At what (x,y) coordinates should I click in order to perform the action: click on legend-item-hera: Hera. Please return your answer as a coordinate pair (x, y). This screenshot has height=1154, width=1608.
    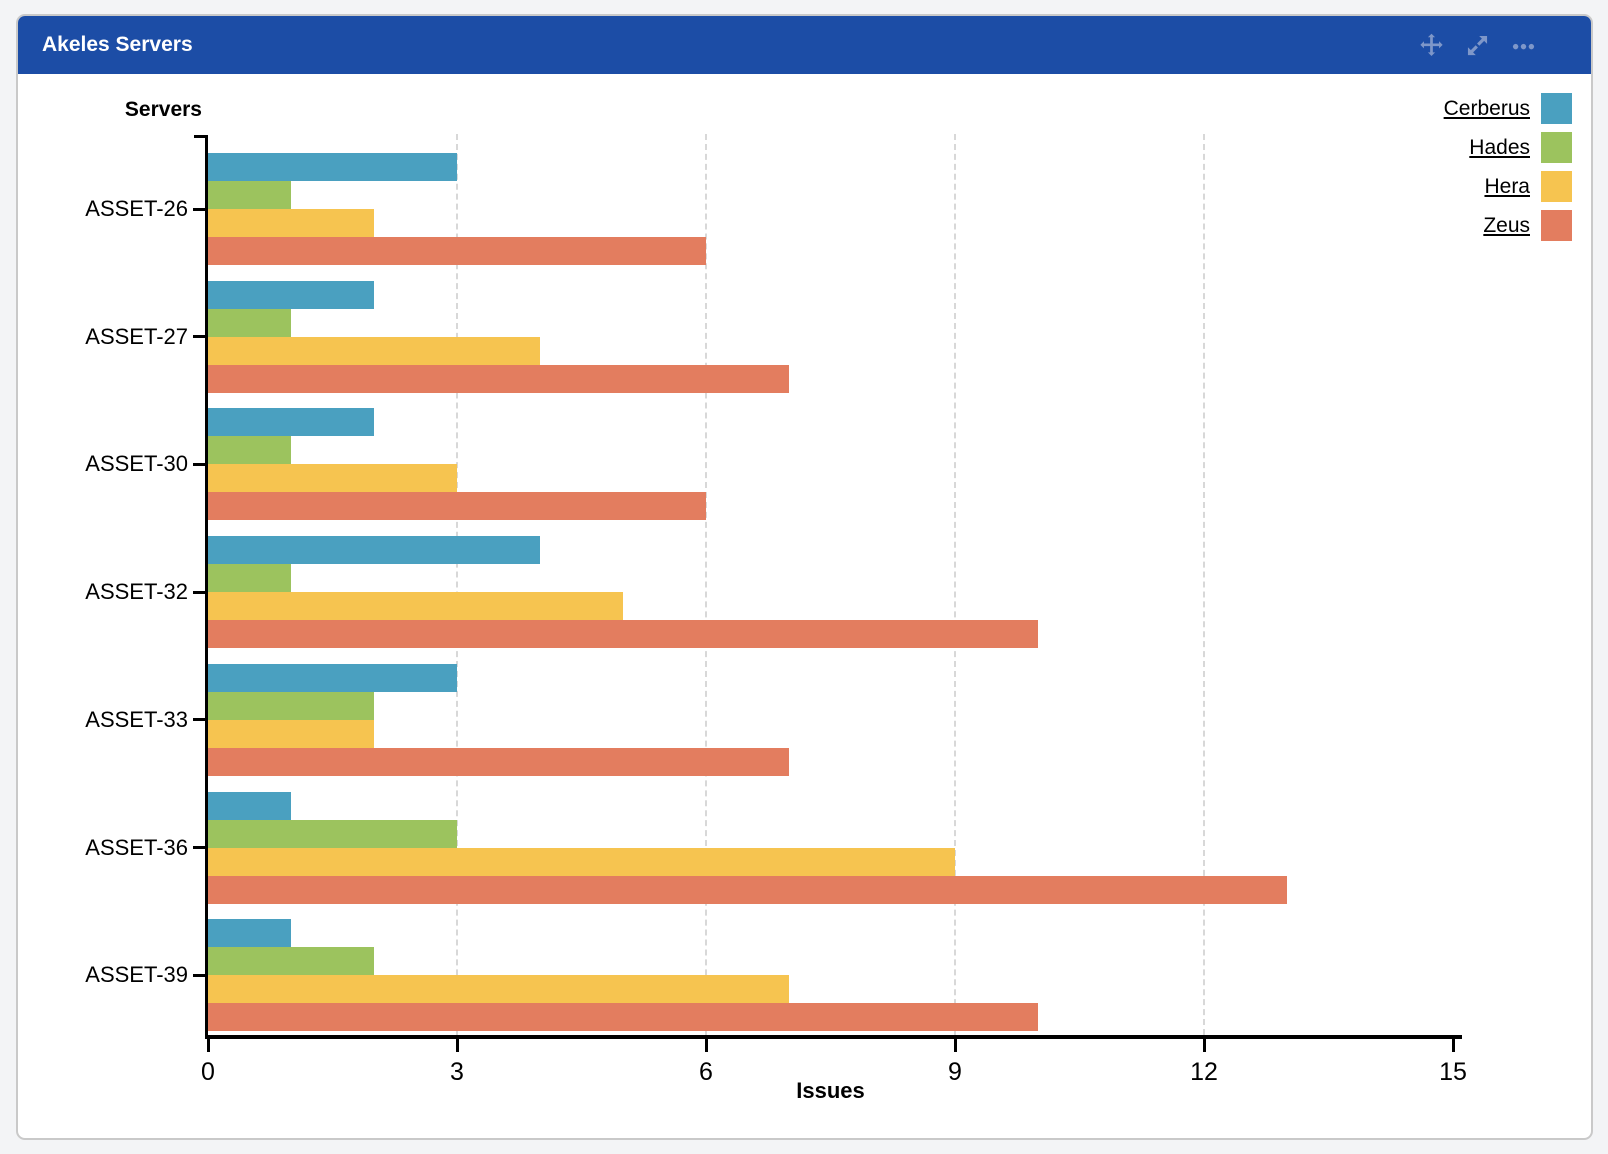
    Looking at the image, I should click on (1528, 186).